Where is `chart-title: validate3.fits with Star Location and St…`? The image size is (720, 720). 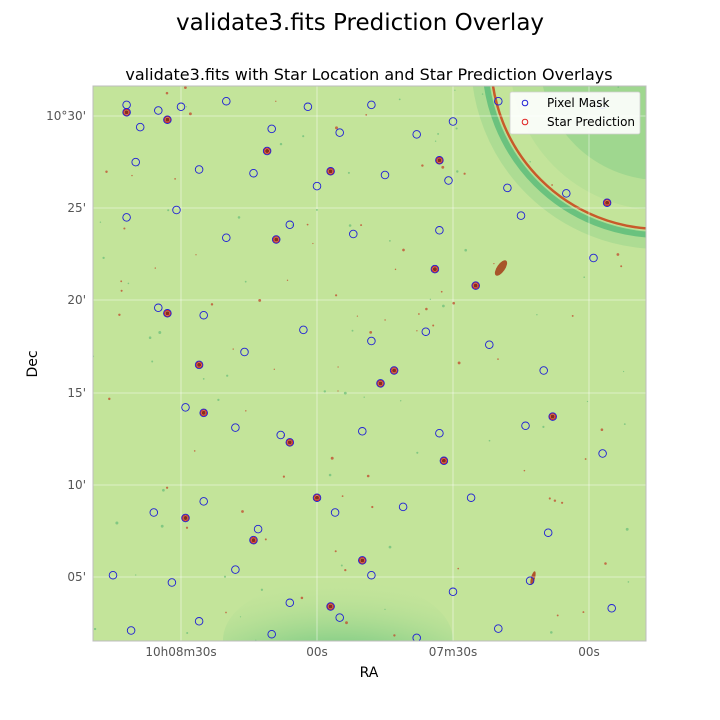
chart-title: validate3.fits with Star Location and St… is located at coordinates (368, 74).